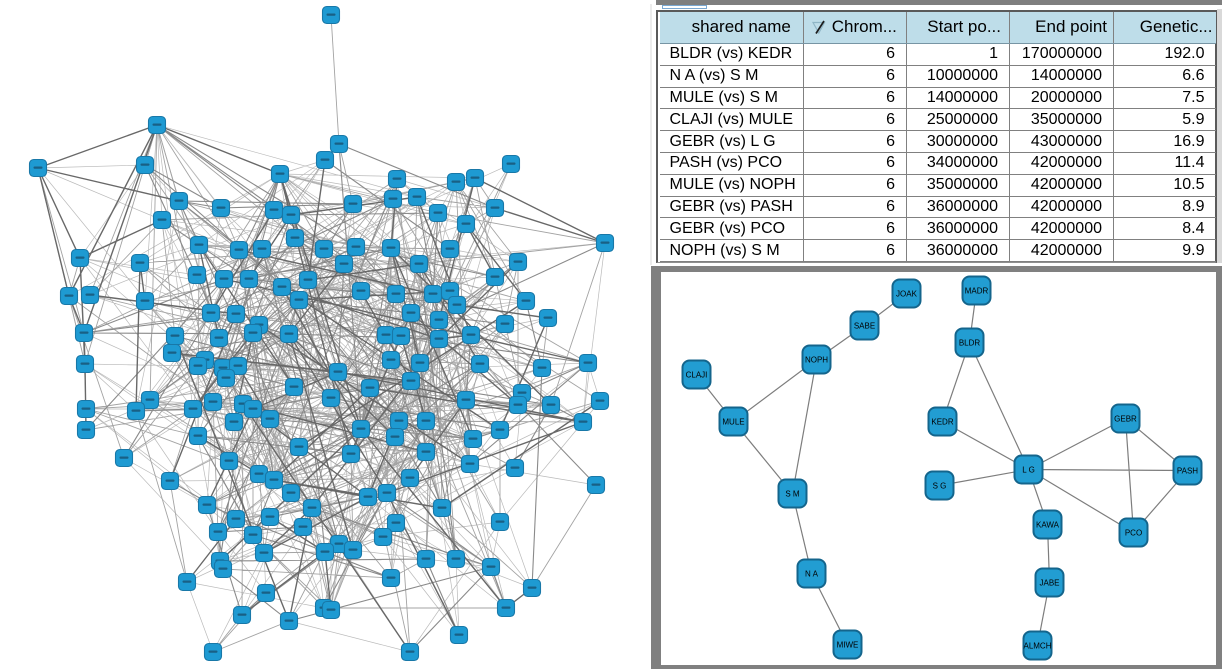  What do you see at coordinates (942, 421) in the screenshot?
I see `svg-text: KEDR` at bounding box center [942, 421].